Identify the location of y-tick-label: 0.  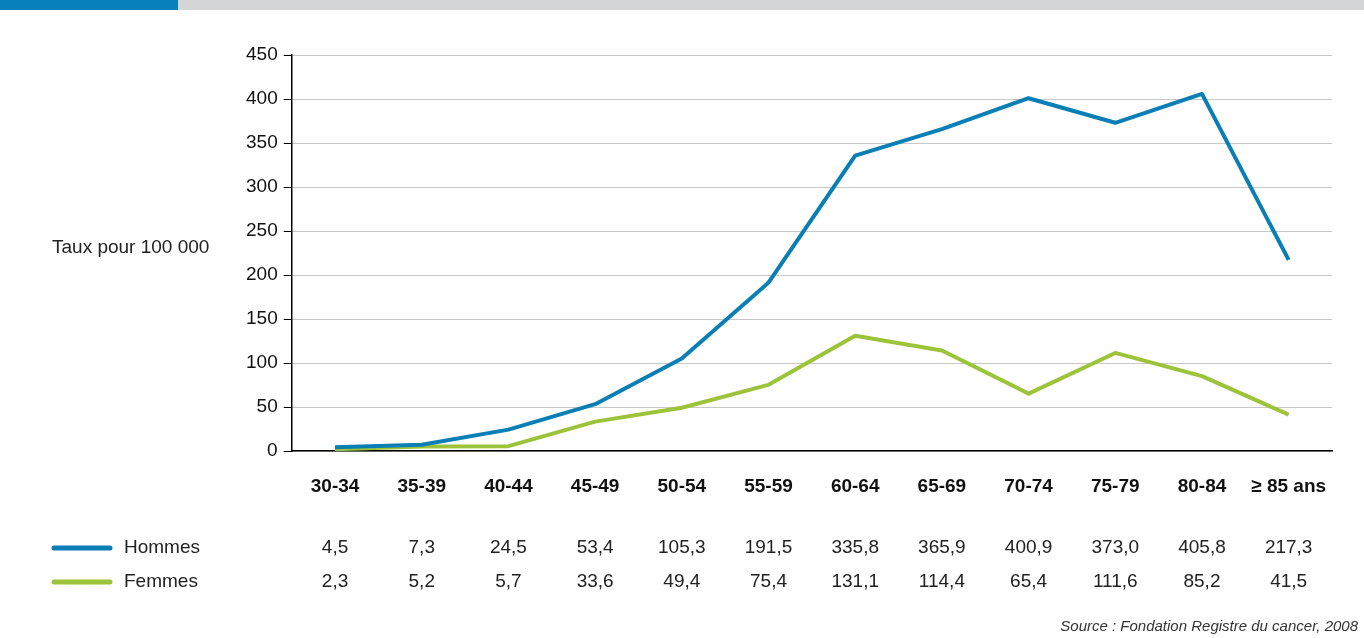
(272, 450).